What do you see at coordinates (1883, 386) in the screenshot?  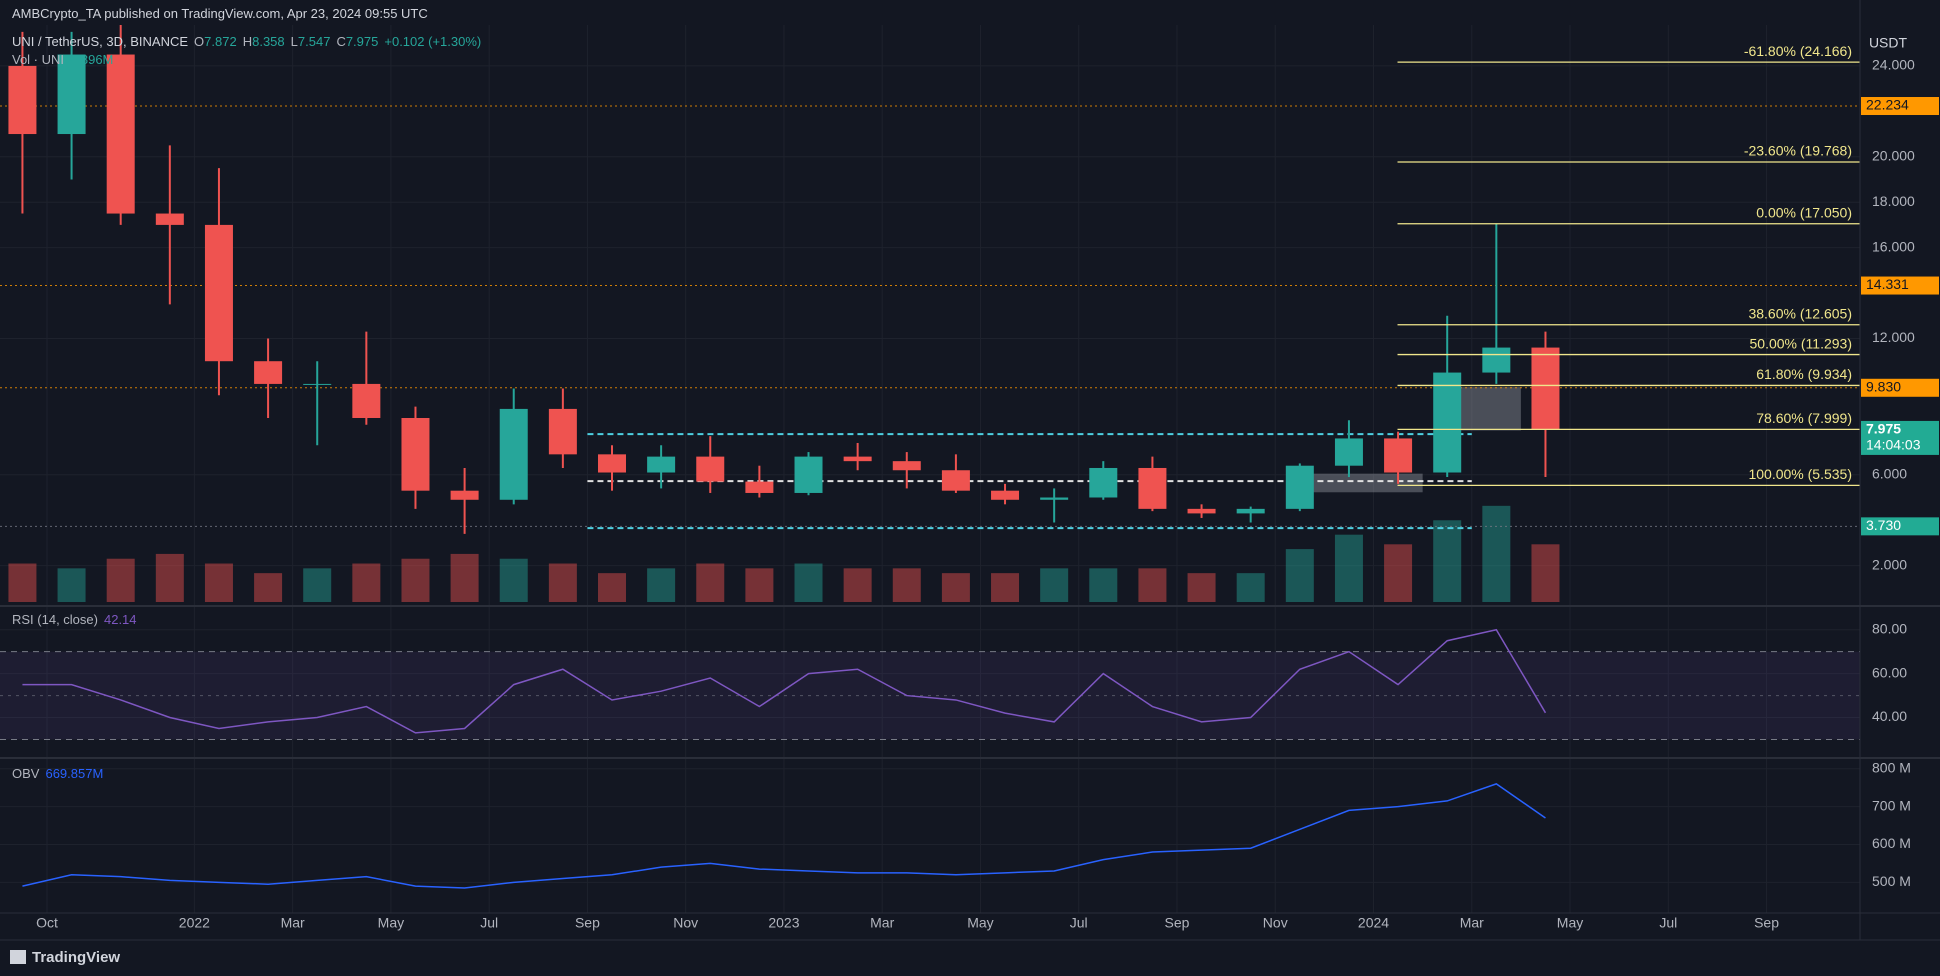 I see `price-label: 9.830` at bounding box center [1883, 386].